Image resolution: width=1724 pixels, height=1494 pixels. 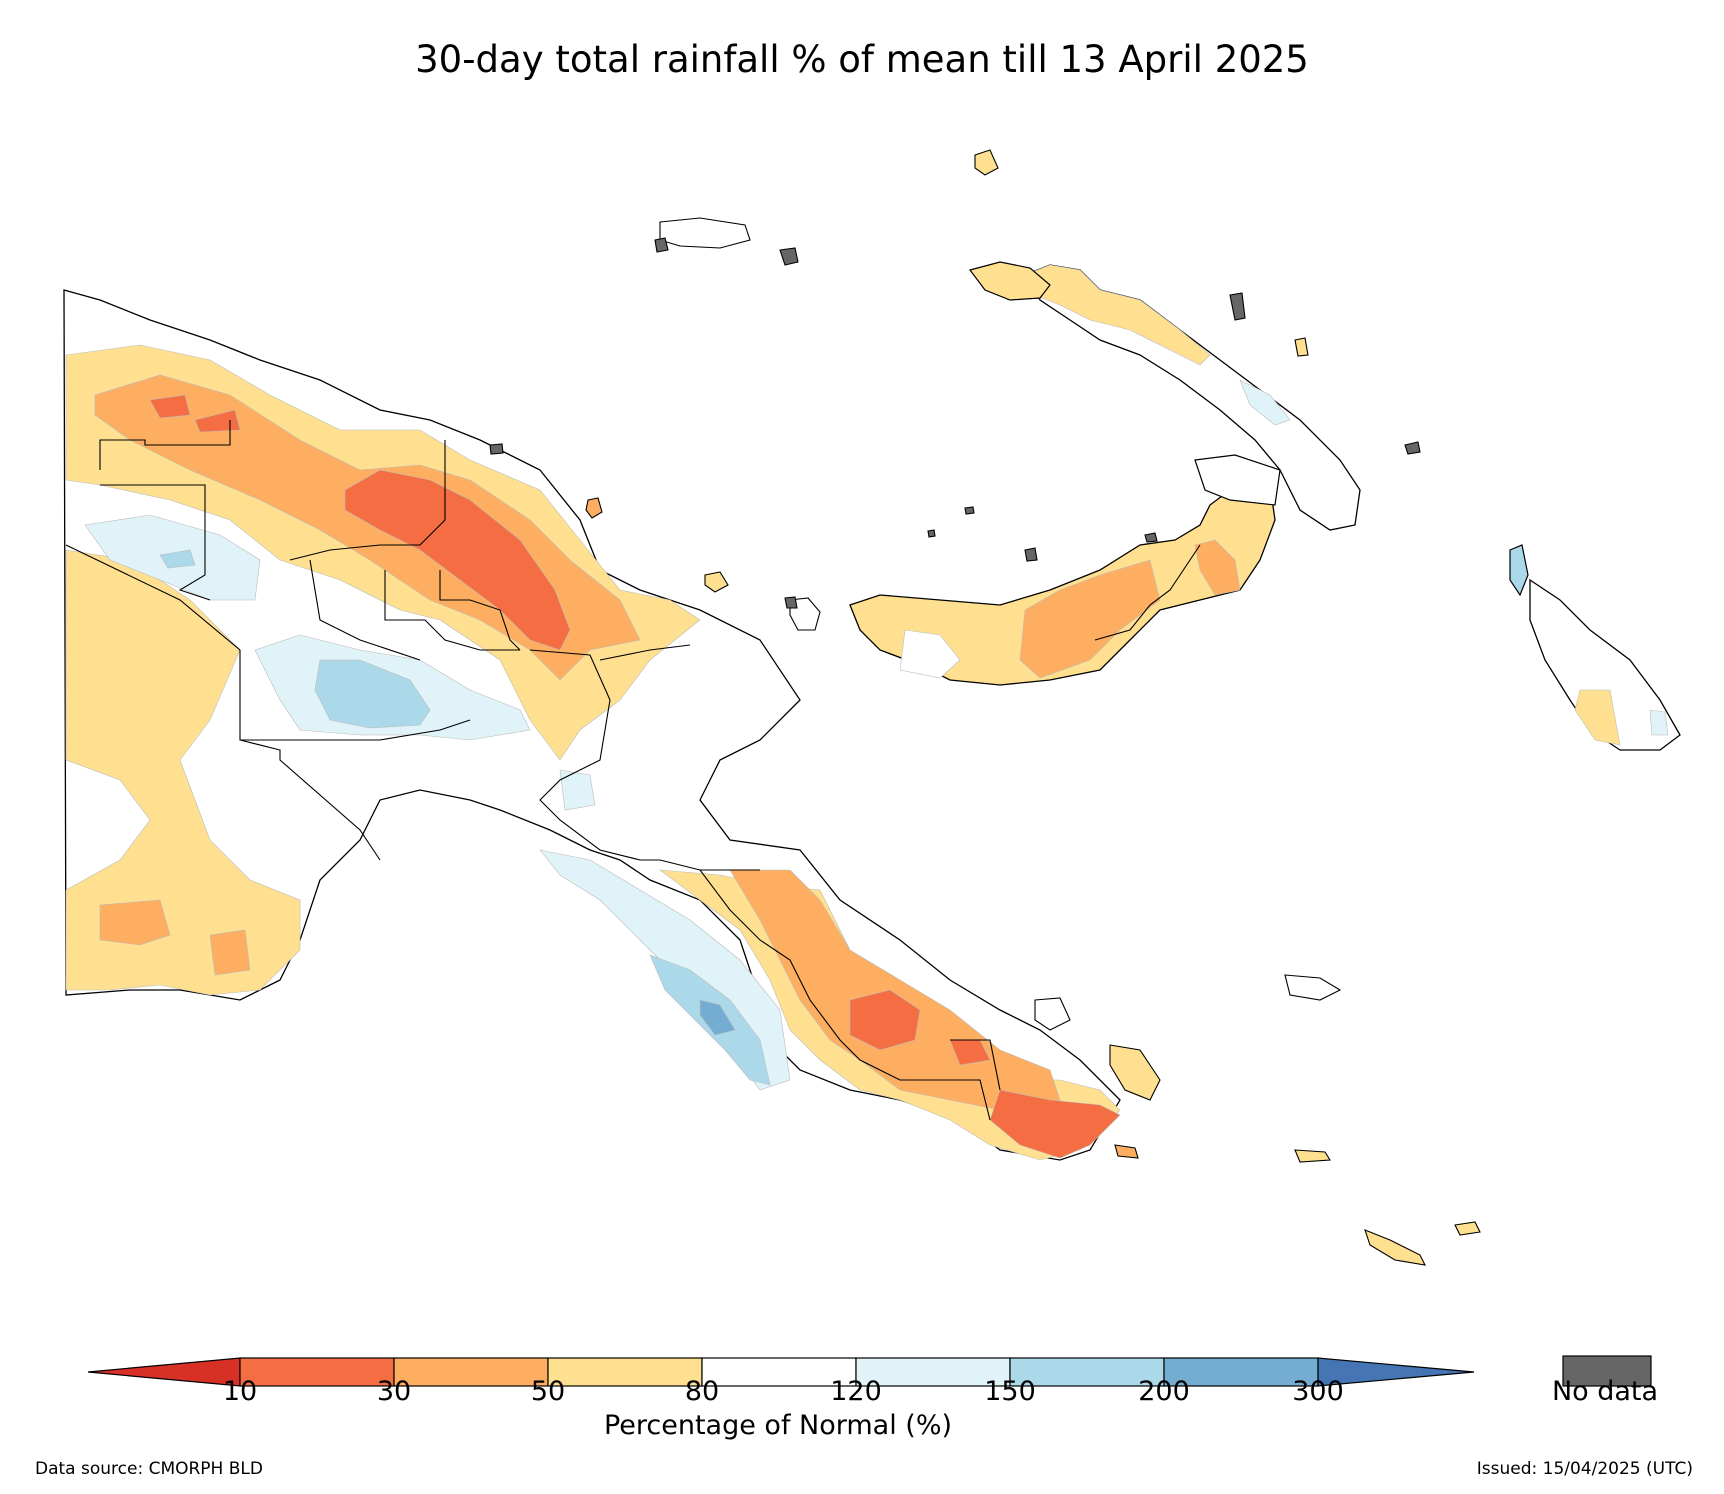 I want to click on bougainville-base, so click(x=1605, y=664).